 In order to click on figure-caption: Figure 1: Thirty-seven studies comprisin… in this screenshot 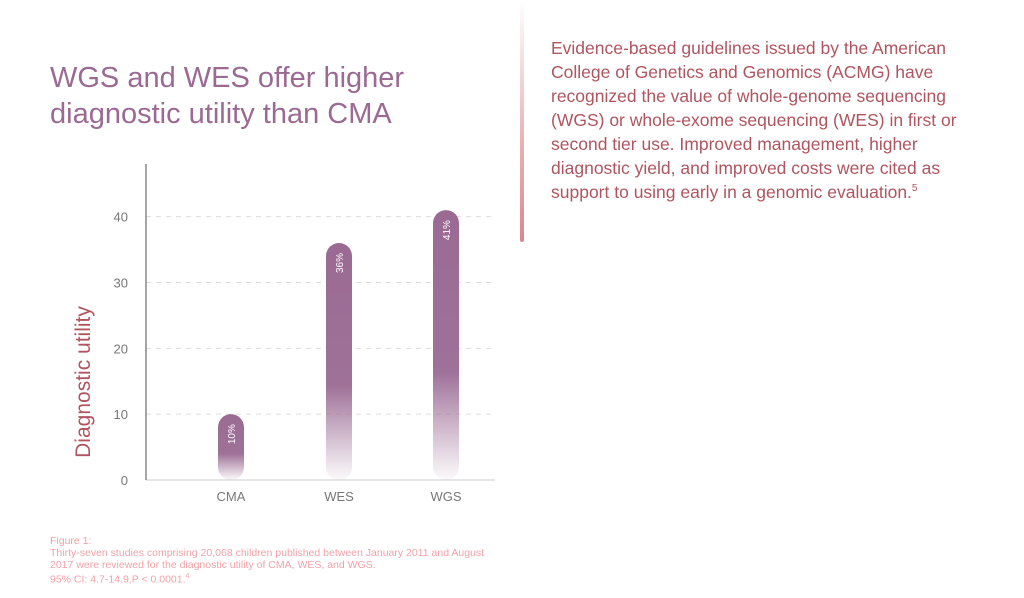, I will do `click(280, 560)`.